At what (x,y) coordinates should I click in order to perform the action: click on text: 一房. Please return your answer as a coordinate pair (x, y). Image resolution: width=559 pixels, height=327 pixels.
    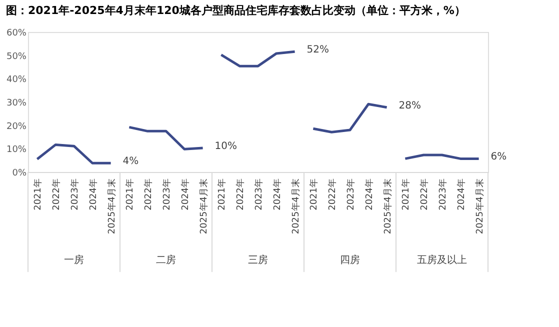
    Looking at the image, I should click on (74, 260).